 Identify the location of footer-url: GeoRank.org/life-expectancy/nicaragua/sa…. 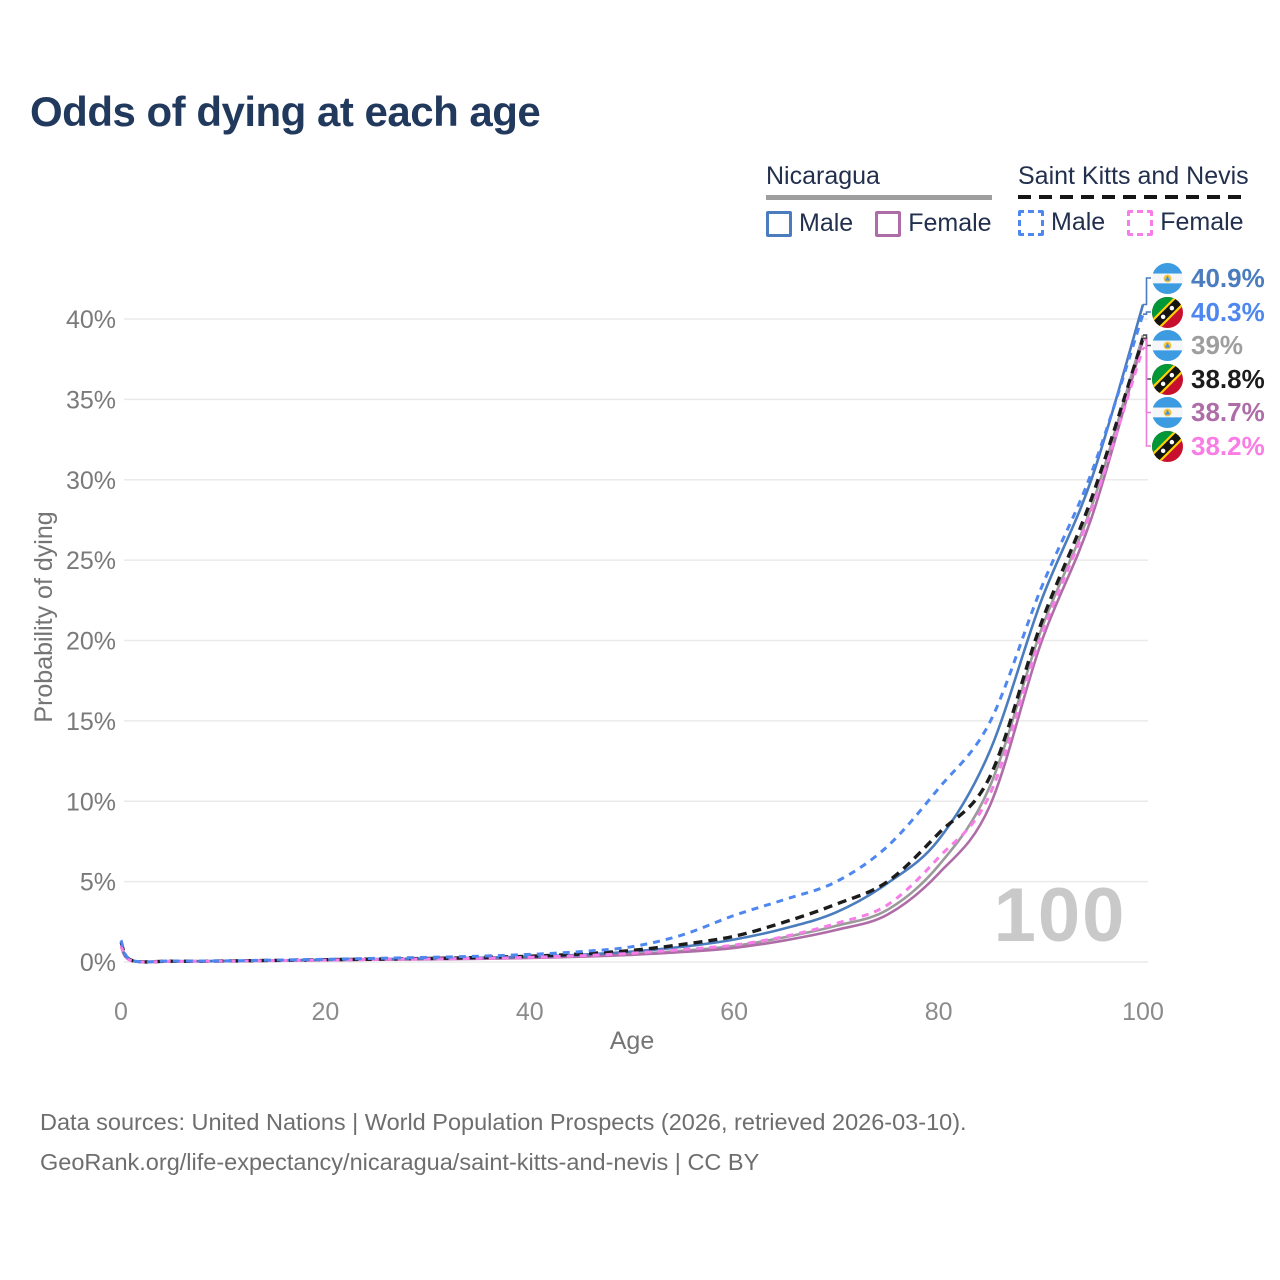
(400, 1162).